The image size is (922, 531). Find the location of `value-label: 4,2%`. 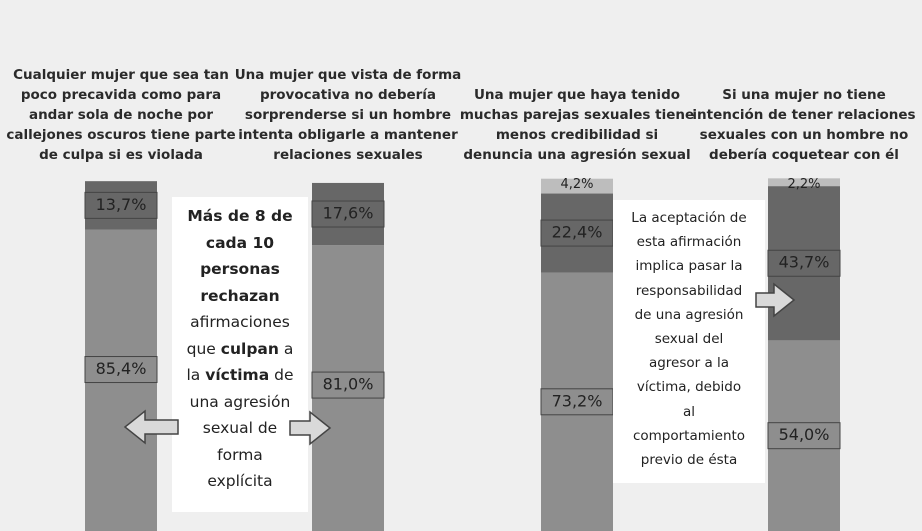

value-label: 4,2% is located at coordinates (576, 184).